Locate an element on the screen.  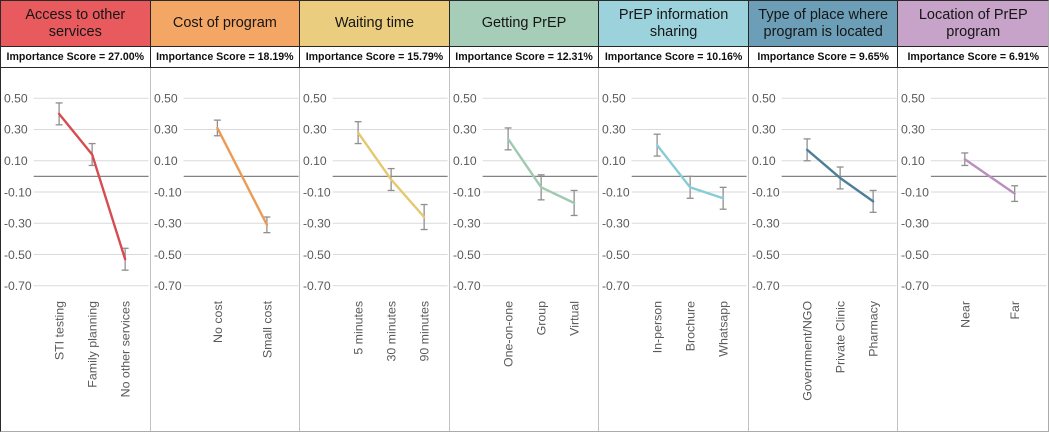
importance-score-label: Importance Score = 10.16% is located at coordinates (673, 57).